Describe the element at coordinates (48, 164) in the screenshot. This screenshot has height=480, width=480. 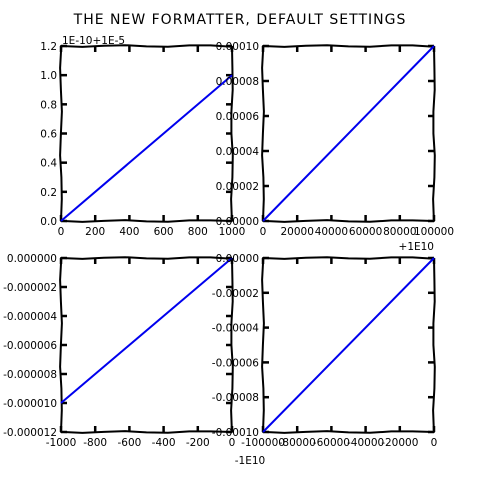
I see `y-tick-label: 0.4` at that location.